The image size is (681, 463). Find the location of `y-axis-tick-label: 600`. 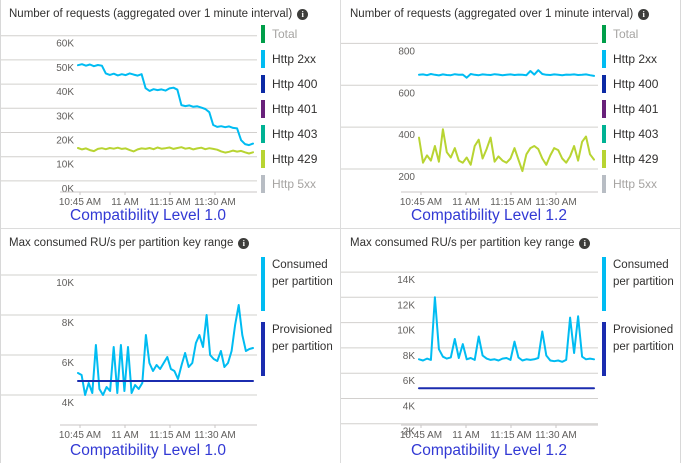

y-axis-tick-label: 600 is located at coordinates (406, 93).